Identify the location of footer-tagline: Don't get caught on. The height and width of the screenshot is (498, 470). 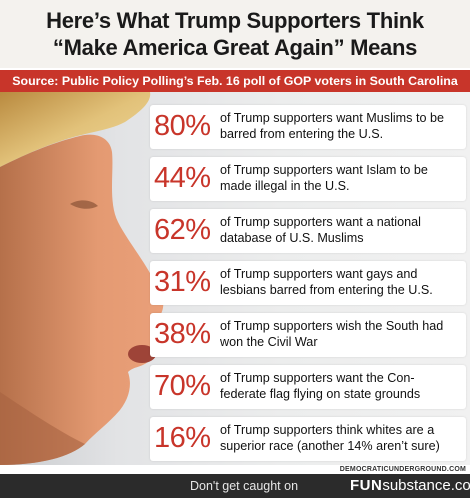
(244, 486).